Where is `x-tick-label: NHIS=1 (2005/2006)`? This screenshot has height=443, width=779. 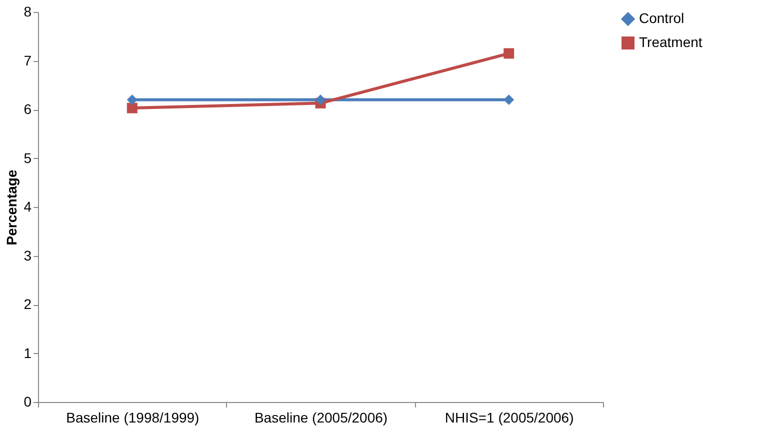 x-tick-label: NHIS=1 (2005/2006) is located at coordinates (509, 418).